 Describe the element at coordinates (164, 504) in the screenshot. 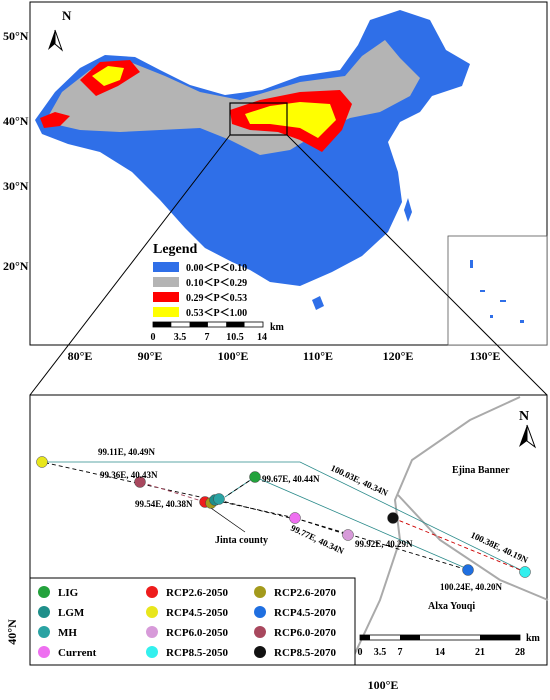

I see `coordinate-label: 99.54E, 40.38N` at that location.